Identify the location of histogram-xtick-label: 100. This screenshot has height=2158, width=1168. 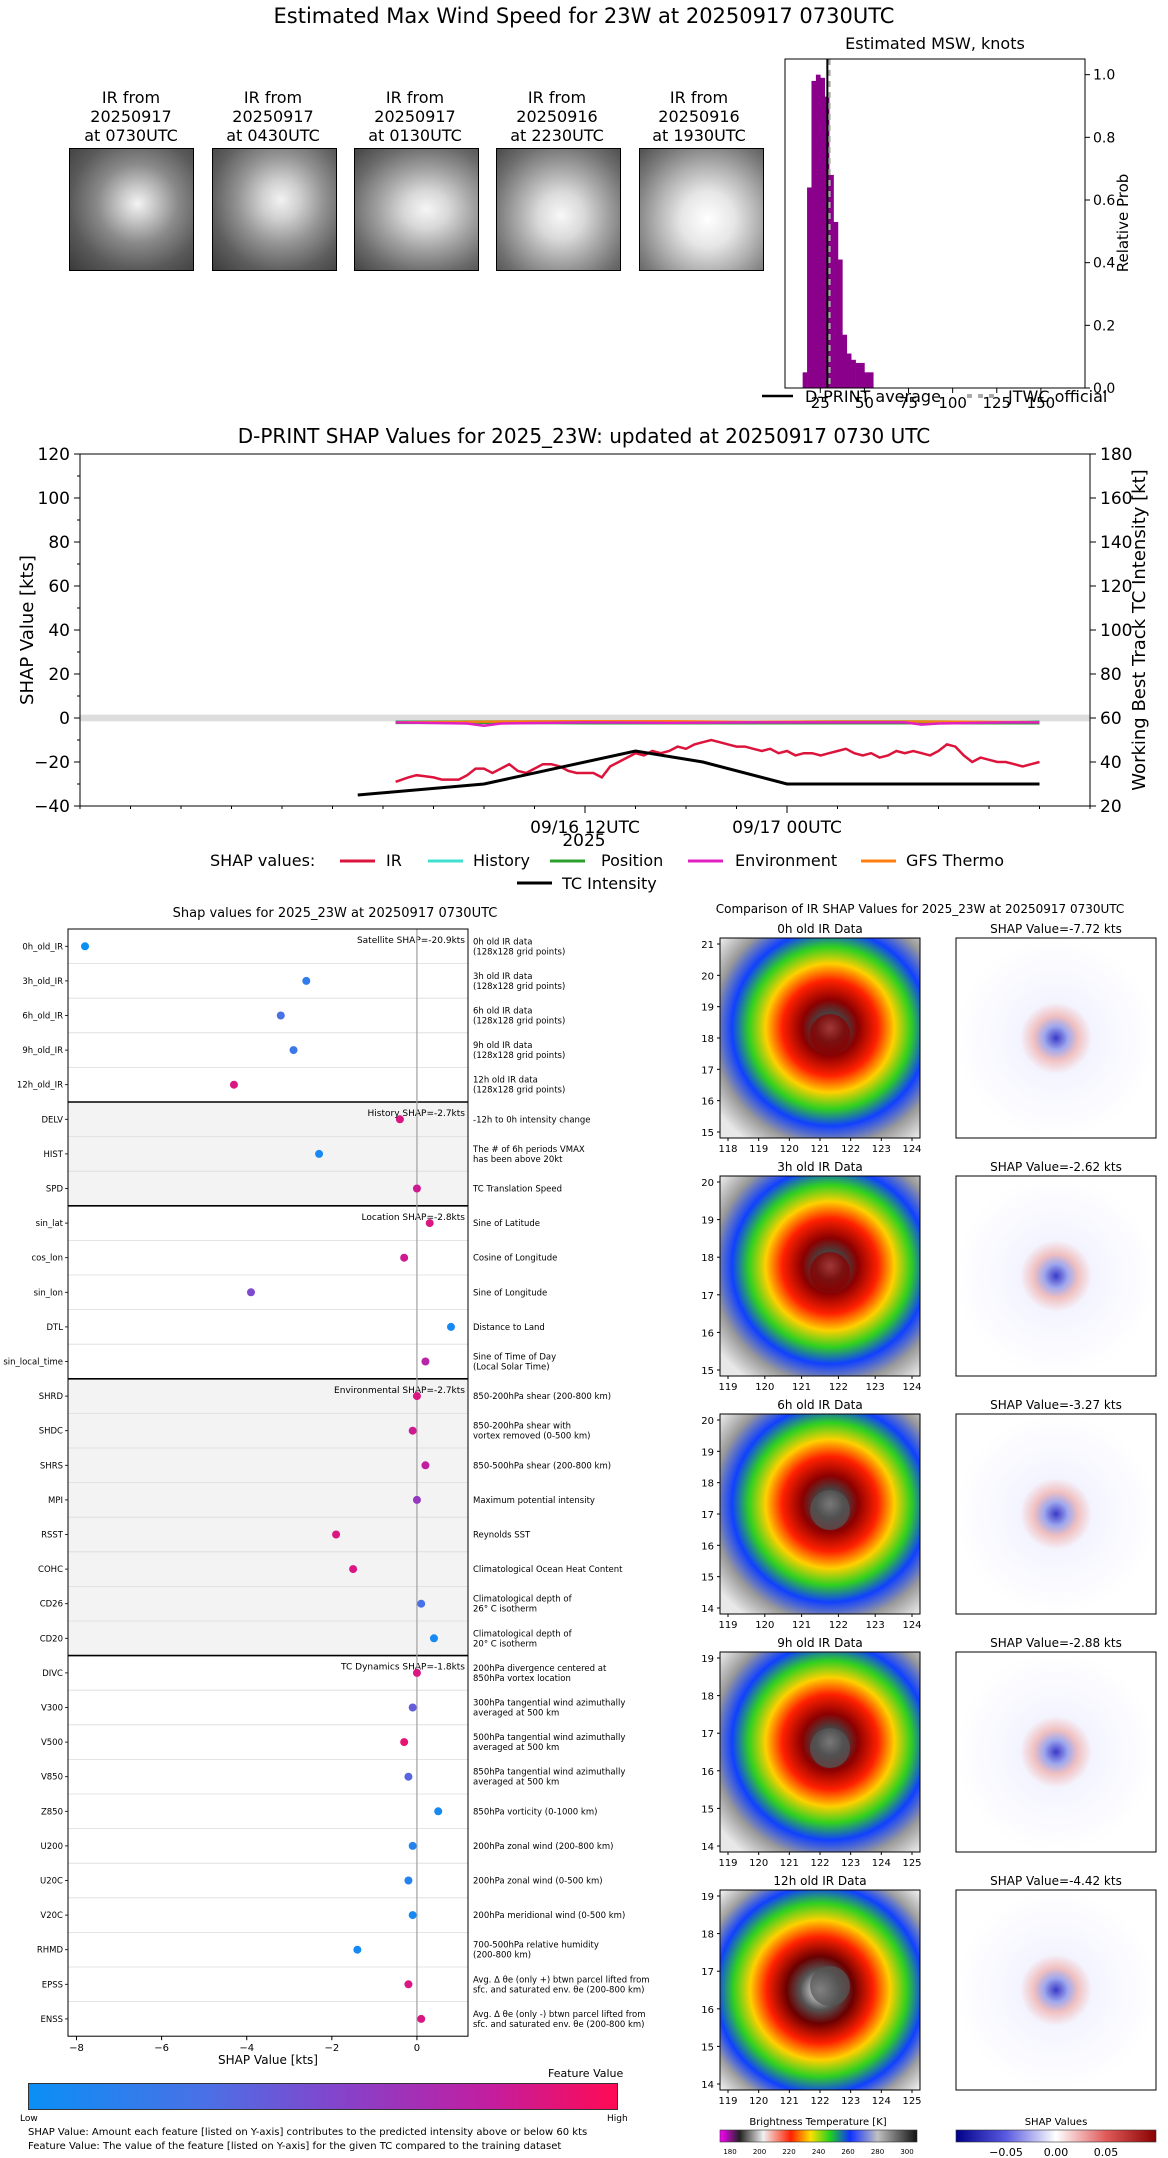
(952, 401).